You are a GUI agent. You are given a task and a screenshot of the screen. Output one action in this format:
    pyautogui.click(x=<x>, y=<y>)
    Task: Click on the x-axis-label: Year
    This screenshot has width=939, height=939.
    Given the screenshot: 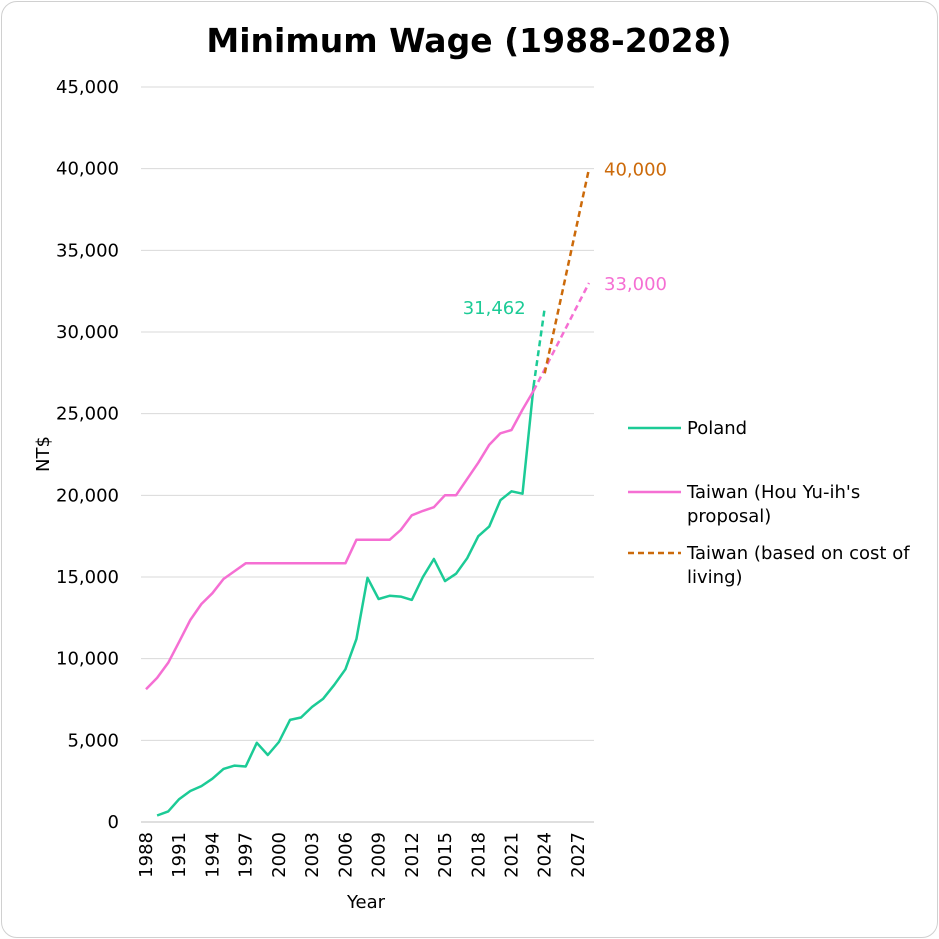 What is the action you would take?
    pyautogui.click(x=366, y=902)
    